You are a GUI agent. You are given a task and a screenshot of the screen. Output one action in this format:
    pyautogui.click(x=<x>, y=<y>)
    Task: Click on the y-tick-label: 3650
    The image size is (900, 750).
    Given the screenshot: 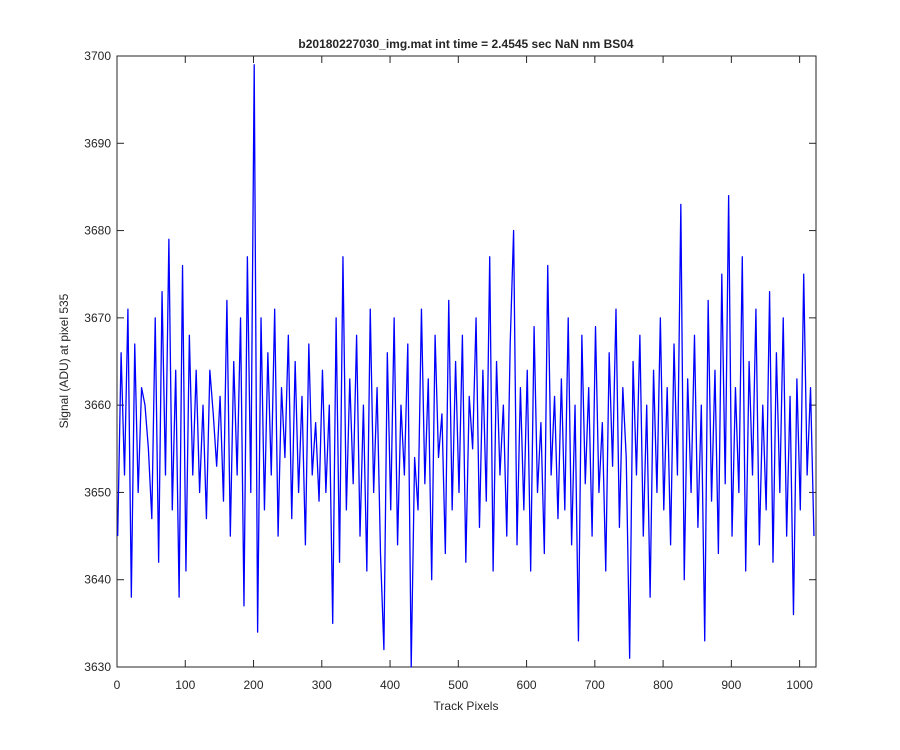 What is the action you would take?
    pyautogui.click(x=97, y=492)
    